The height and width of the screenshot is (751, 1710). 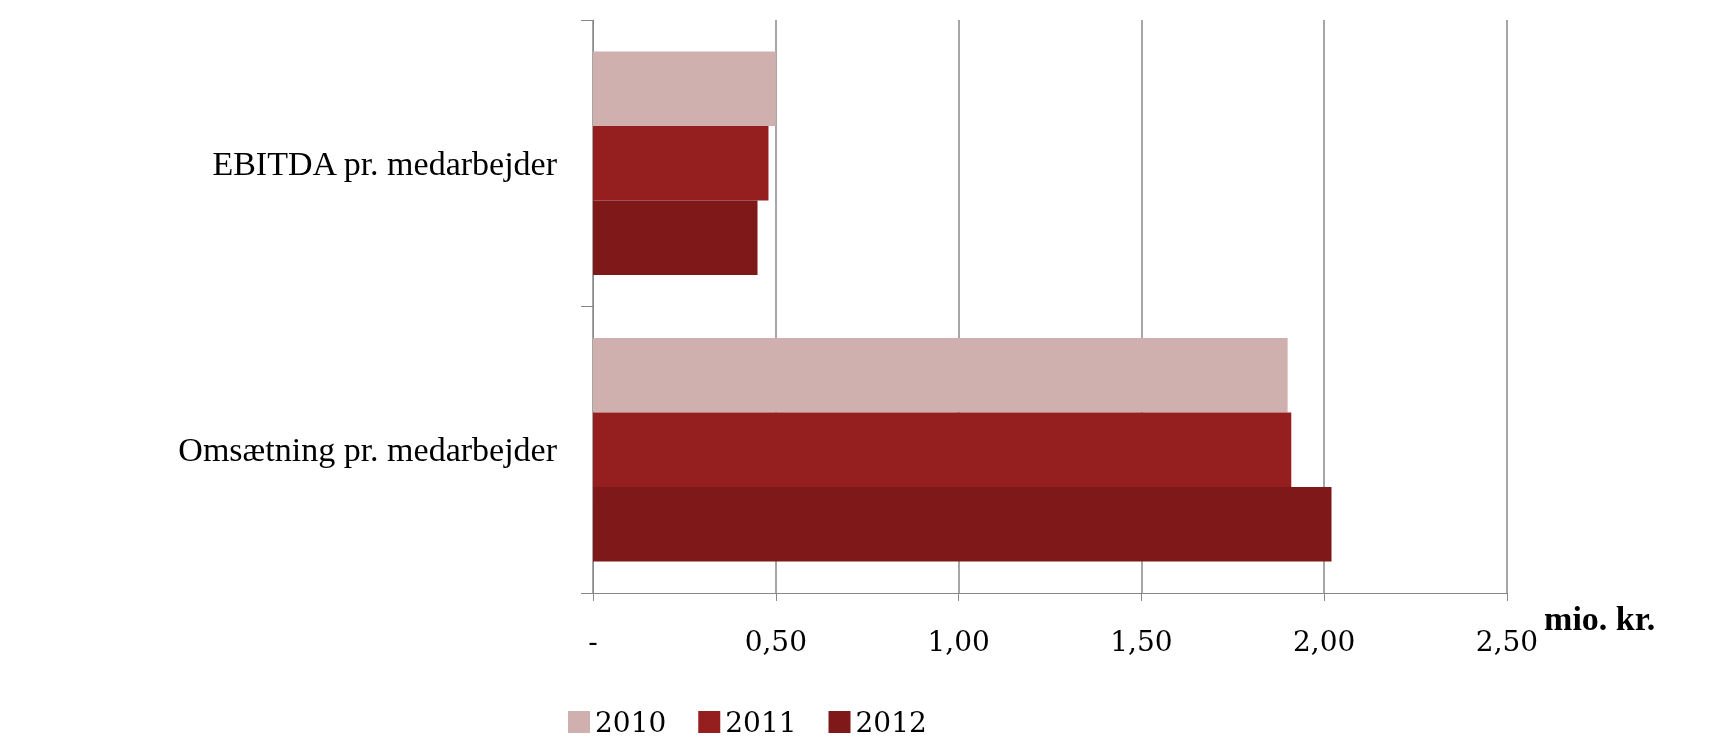 What do you see at coordinates (1324, 641) in the screenshot?
I see `x-tick-label: 2,00` at bounding box center [1324, 641].